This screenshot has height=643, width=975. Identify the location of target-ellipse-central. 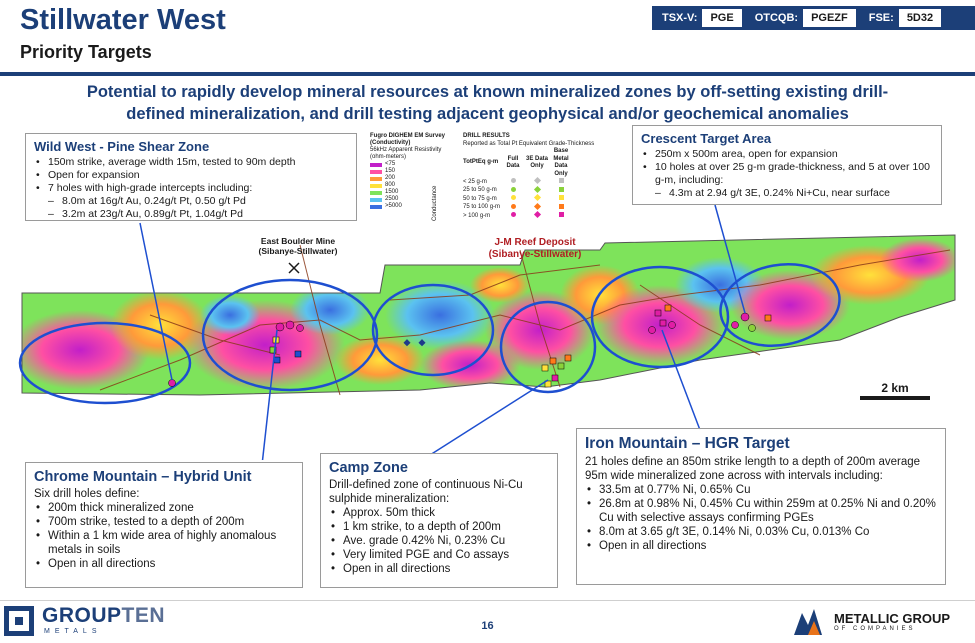
(433, 330).